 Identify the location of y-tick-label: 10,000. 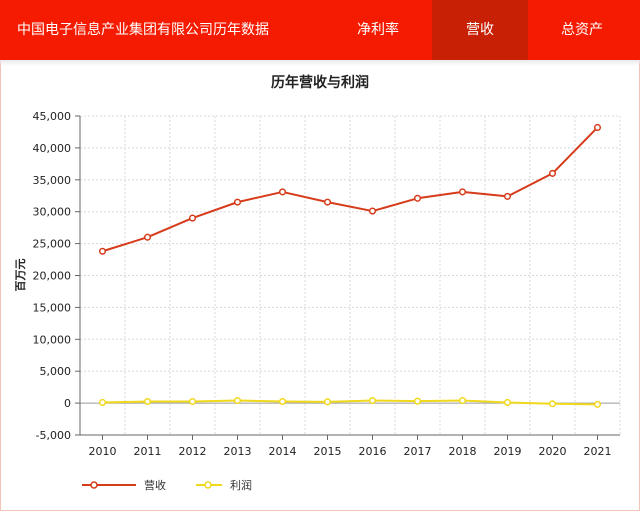
(52, 339).